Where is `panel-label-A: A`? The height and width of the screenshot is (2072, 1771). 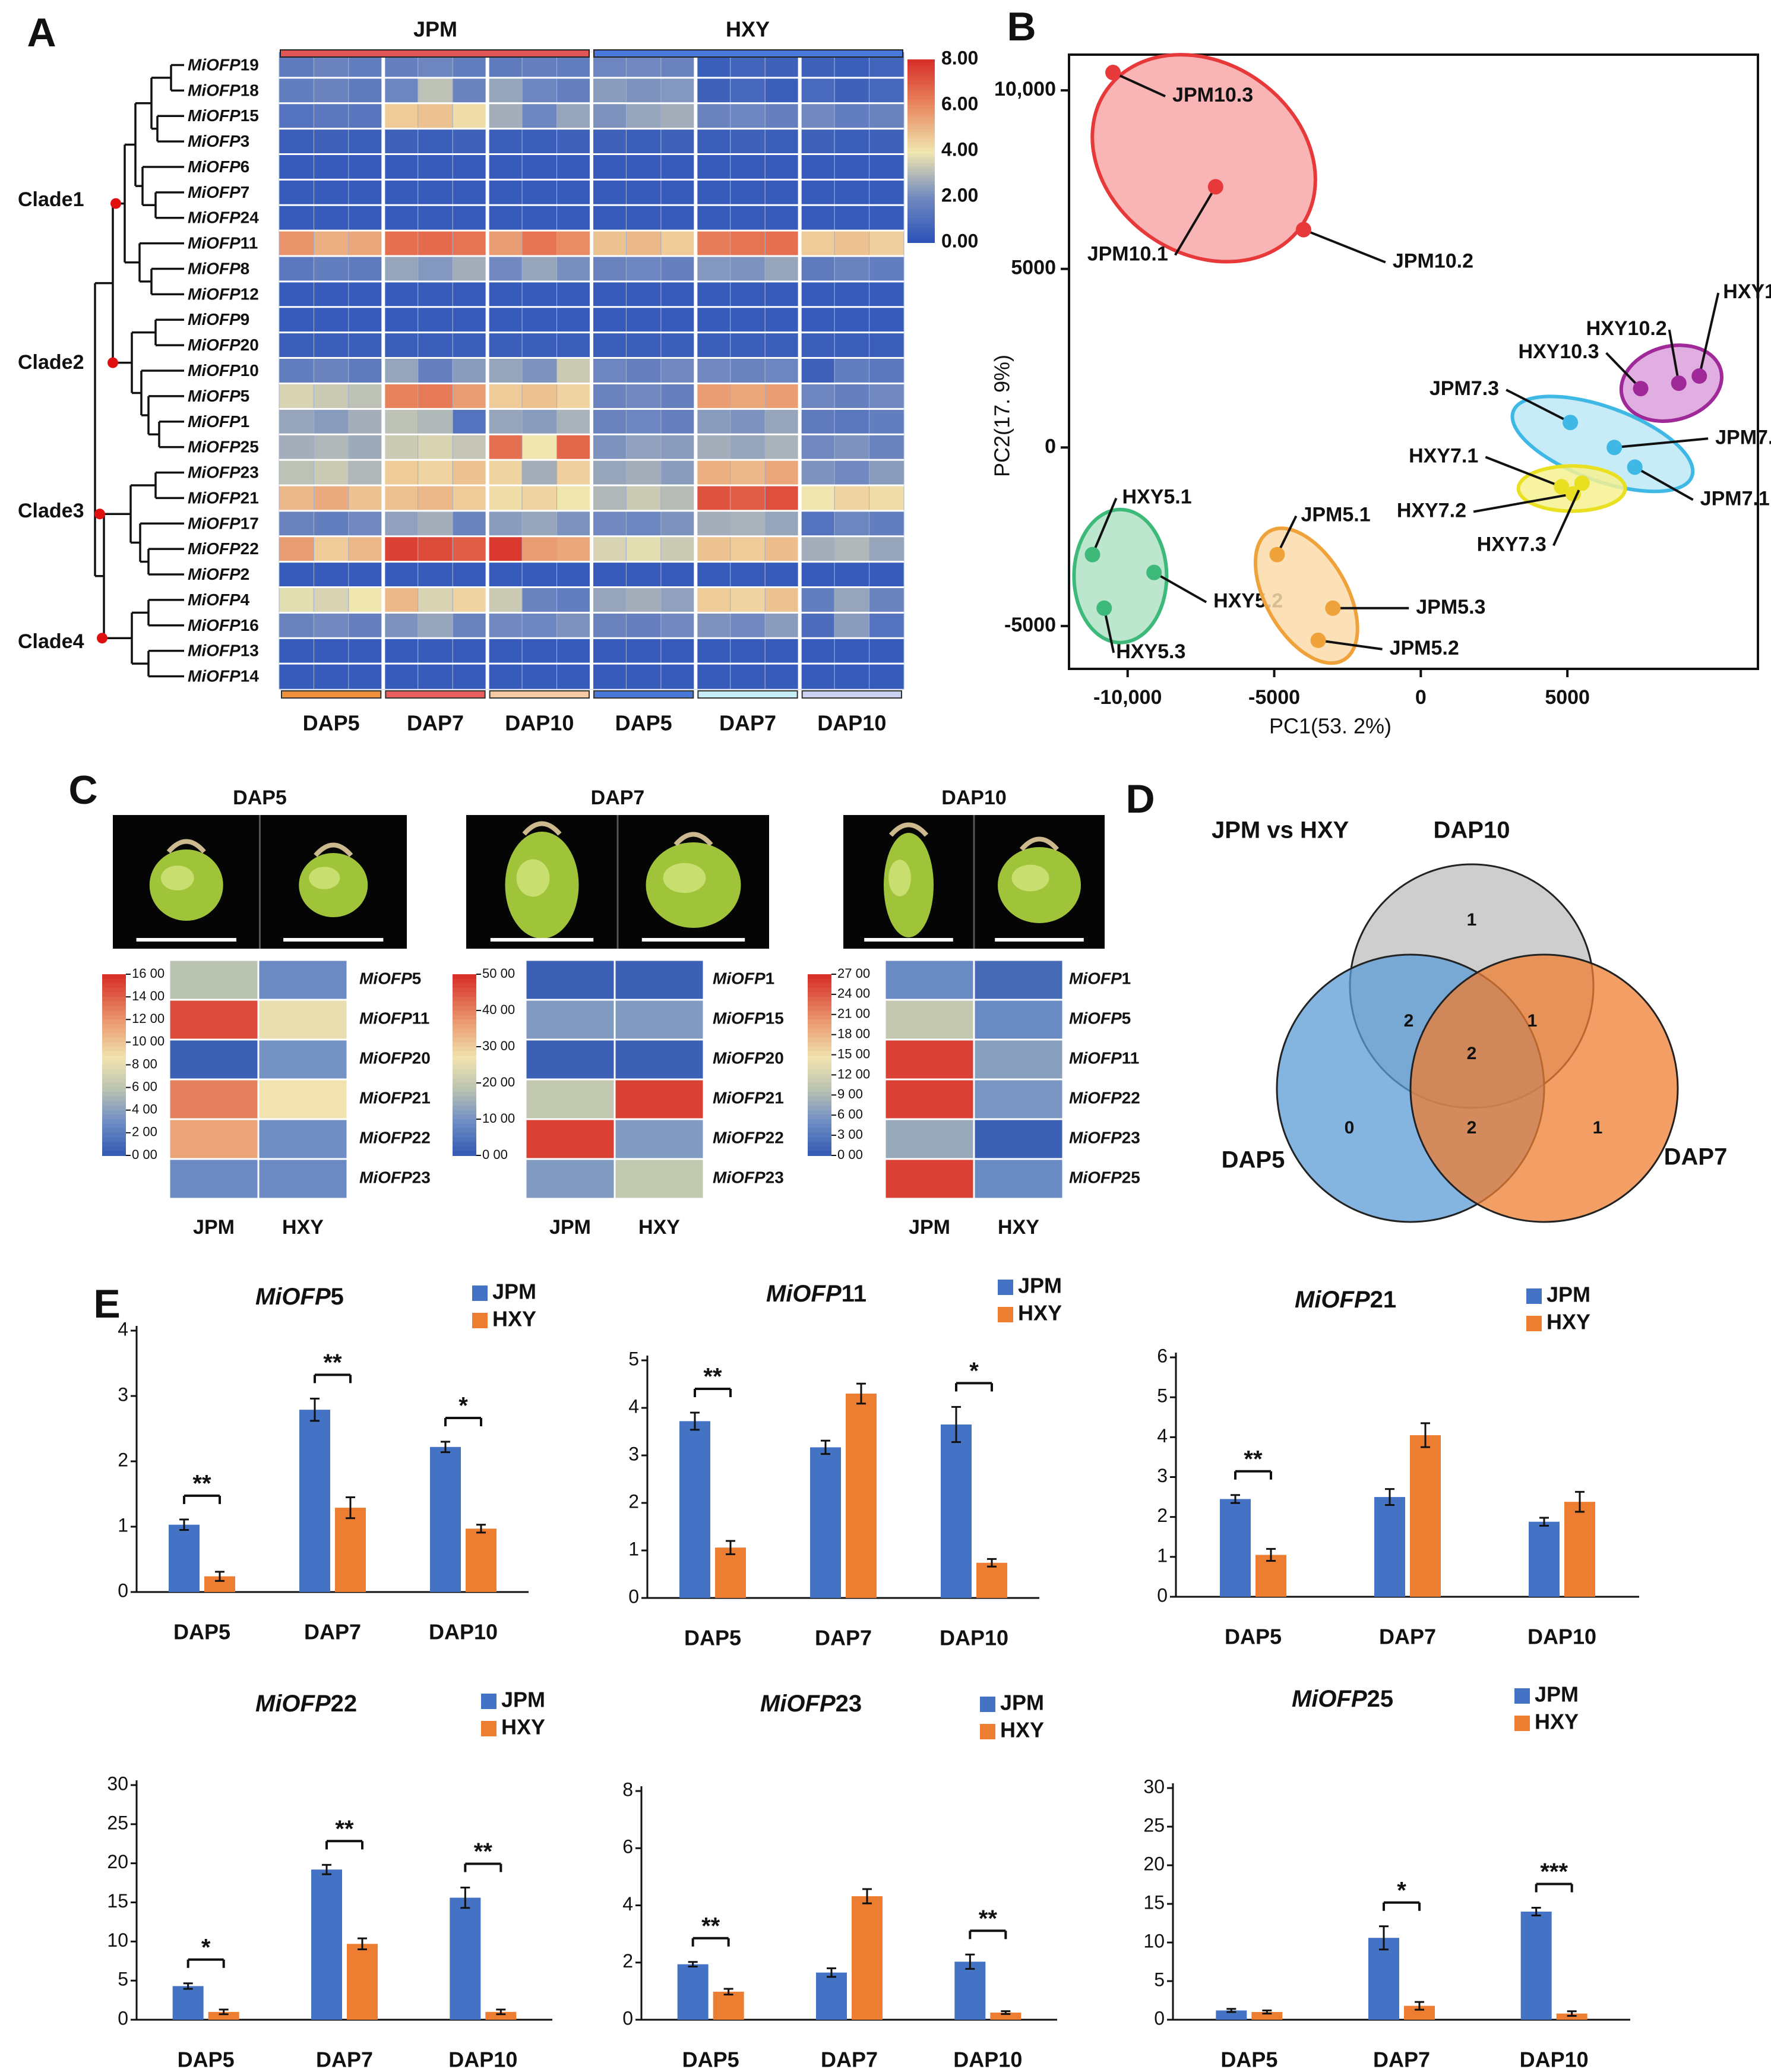 panel-label-A: A is located at coordinates (42, 32).